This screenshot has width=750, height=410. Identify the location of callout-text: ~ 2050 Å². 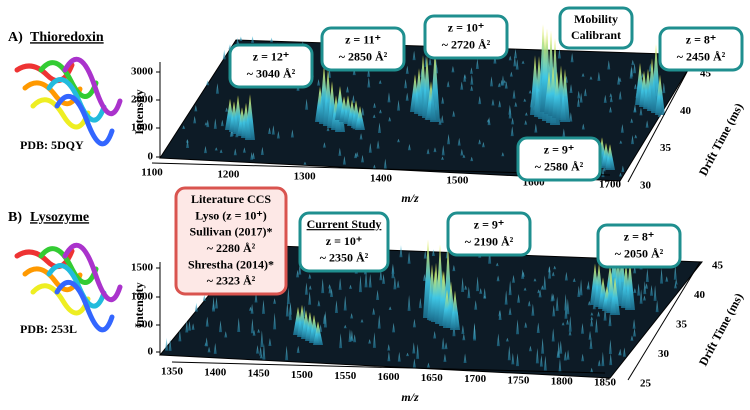
(639, 253).